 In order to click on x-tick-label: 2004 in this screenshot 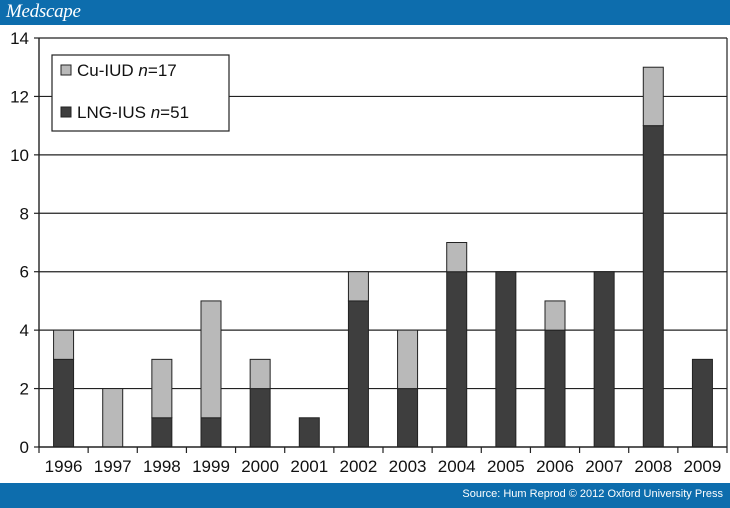, I will do `click(457, 466)`.